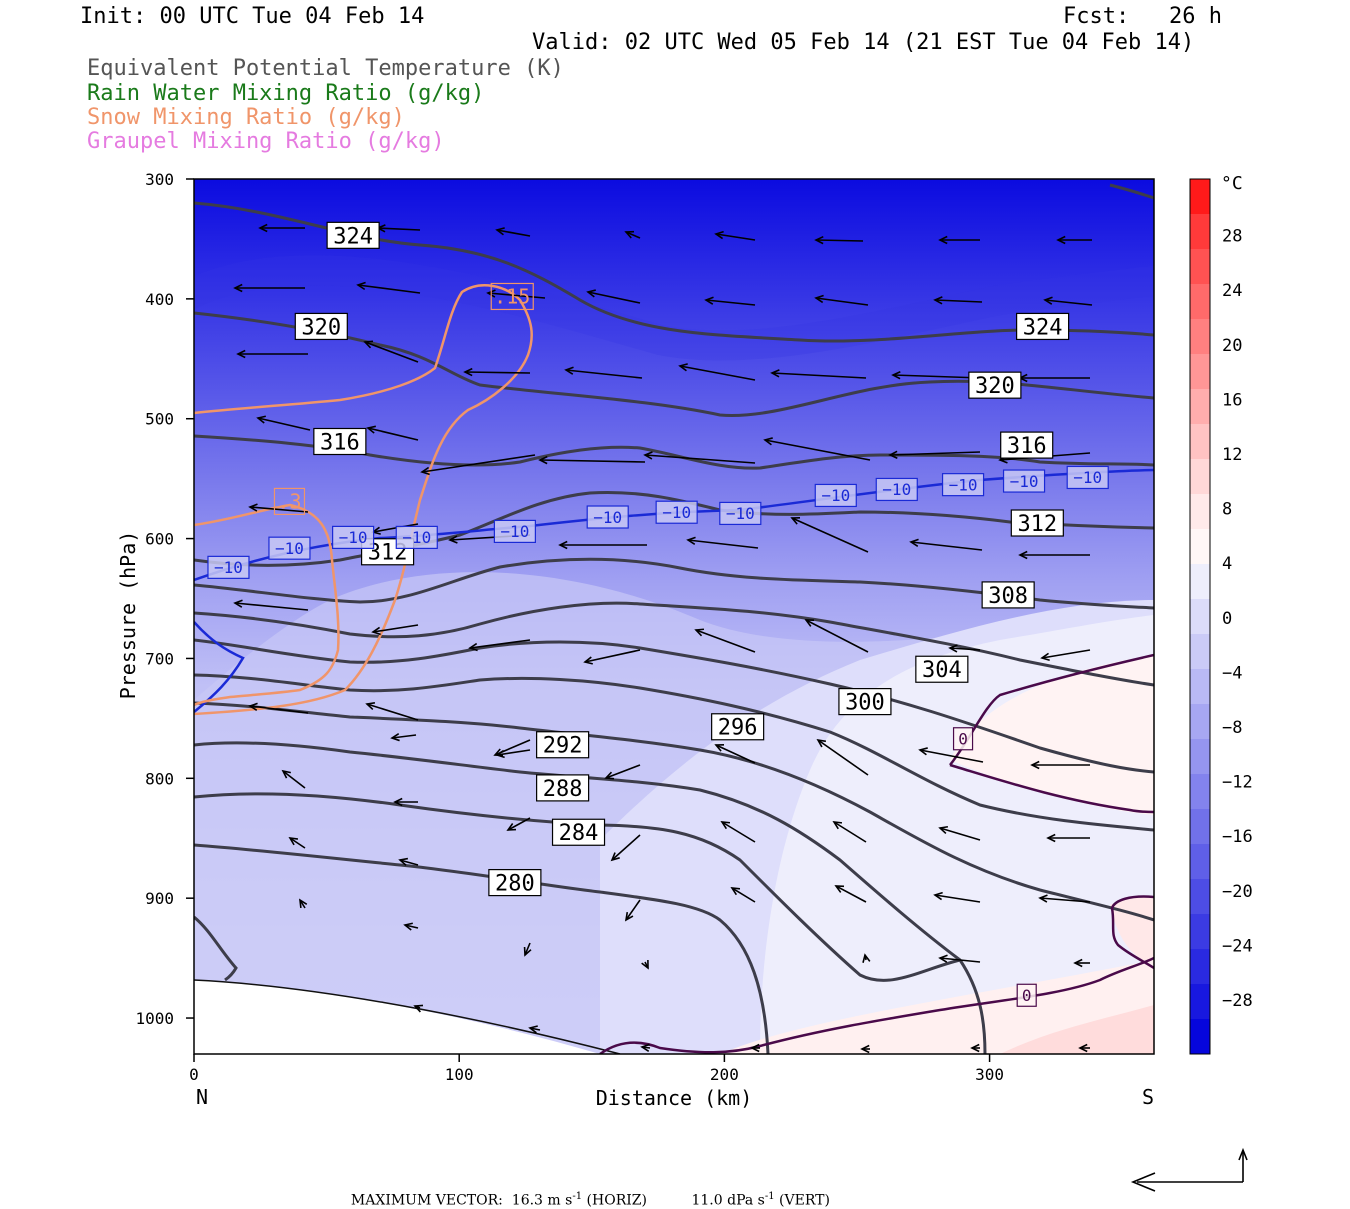  What do you see at coordinates (1132, 932) in the screenshot?
I see `isotherm-zero-right` at bounding box center [1132, 932].